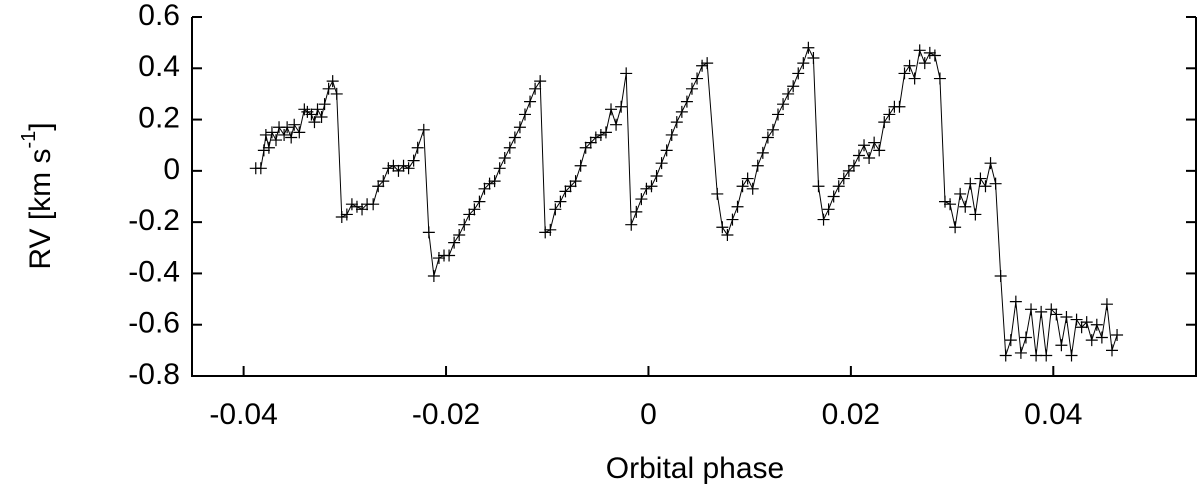 The image size is (1200, 497). I want to click on x-tick-label: 0.02, so click(851, 414).